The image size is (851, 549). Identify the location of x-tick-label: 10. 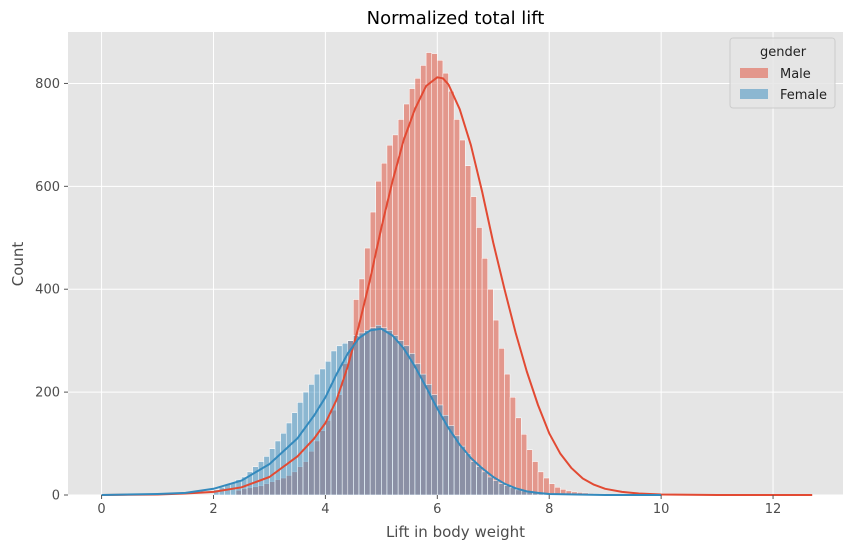
(661, 509).